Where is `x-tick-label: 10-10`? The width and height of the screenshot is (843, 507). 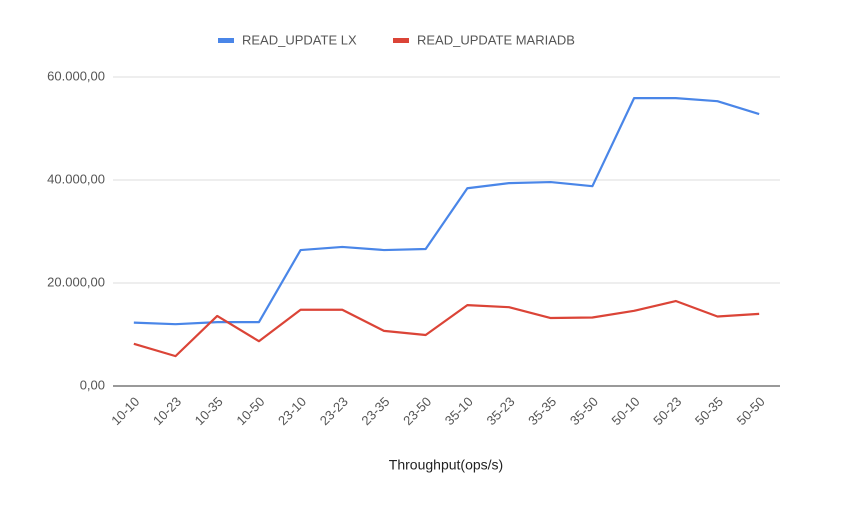
x-tick-label: 10-10 is located at coordinates (125, 411).